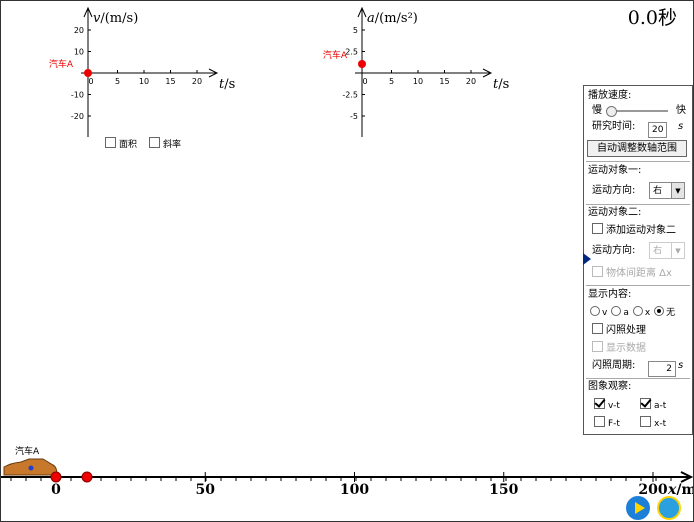 This screenshot has width=694, height=522. What do you see at coordinates (128, 145) in the screenshot?
I see `area-label: 面积` at bounding box center [128, 145].